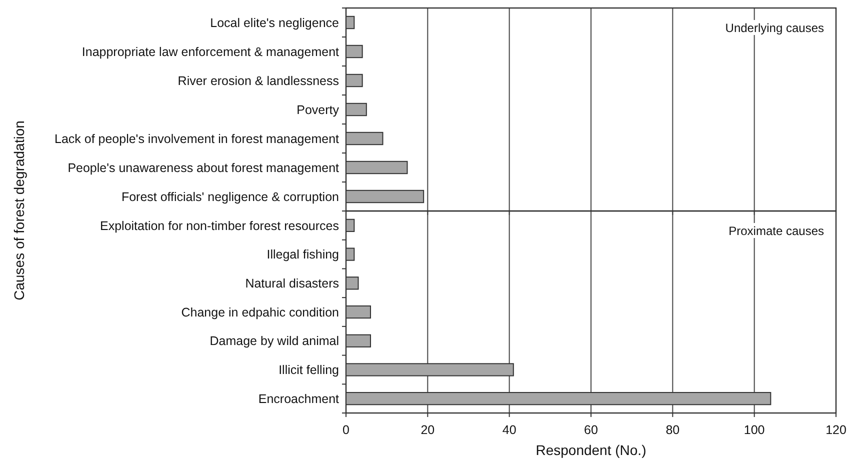 The image size is (855, 463). Describe the element at coordinates (309, 370) in the screenshot. I see `y-tick-label: Illicit felling` at that location.